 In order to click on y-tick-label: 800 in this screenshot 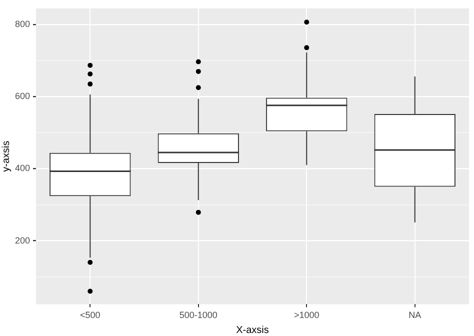, I will do `click(22, 24)`.